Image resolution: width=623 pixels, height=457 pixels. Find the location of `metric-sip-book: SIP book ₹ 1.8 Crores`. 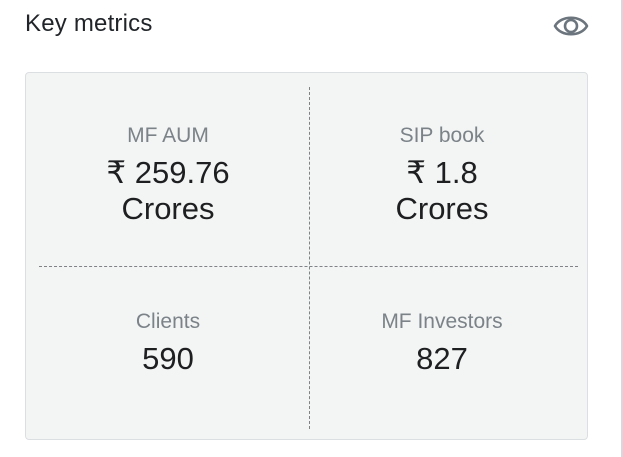

metric-sip-book: SIP book ₹ 1.8 Crores is located at coordinates (442, 175).